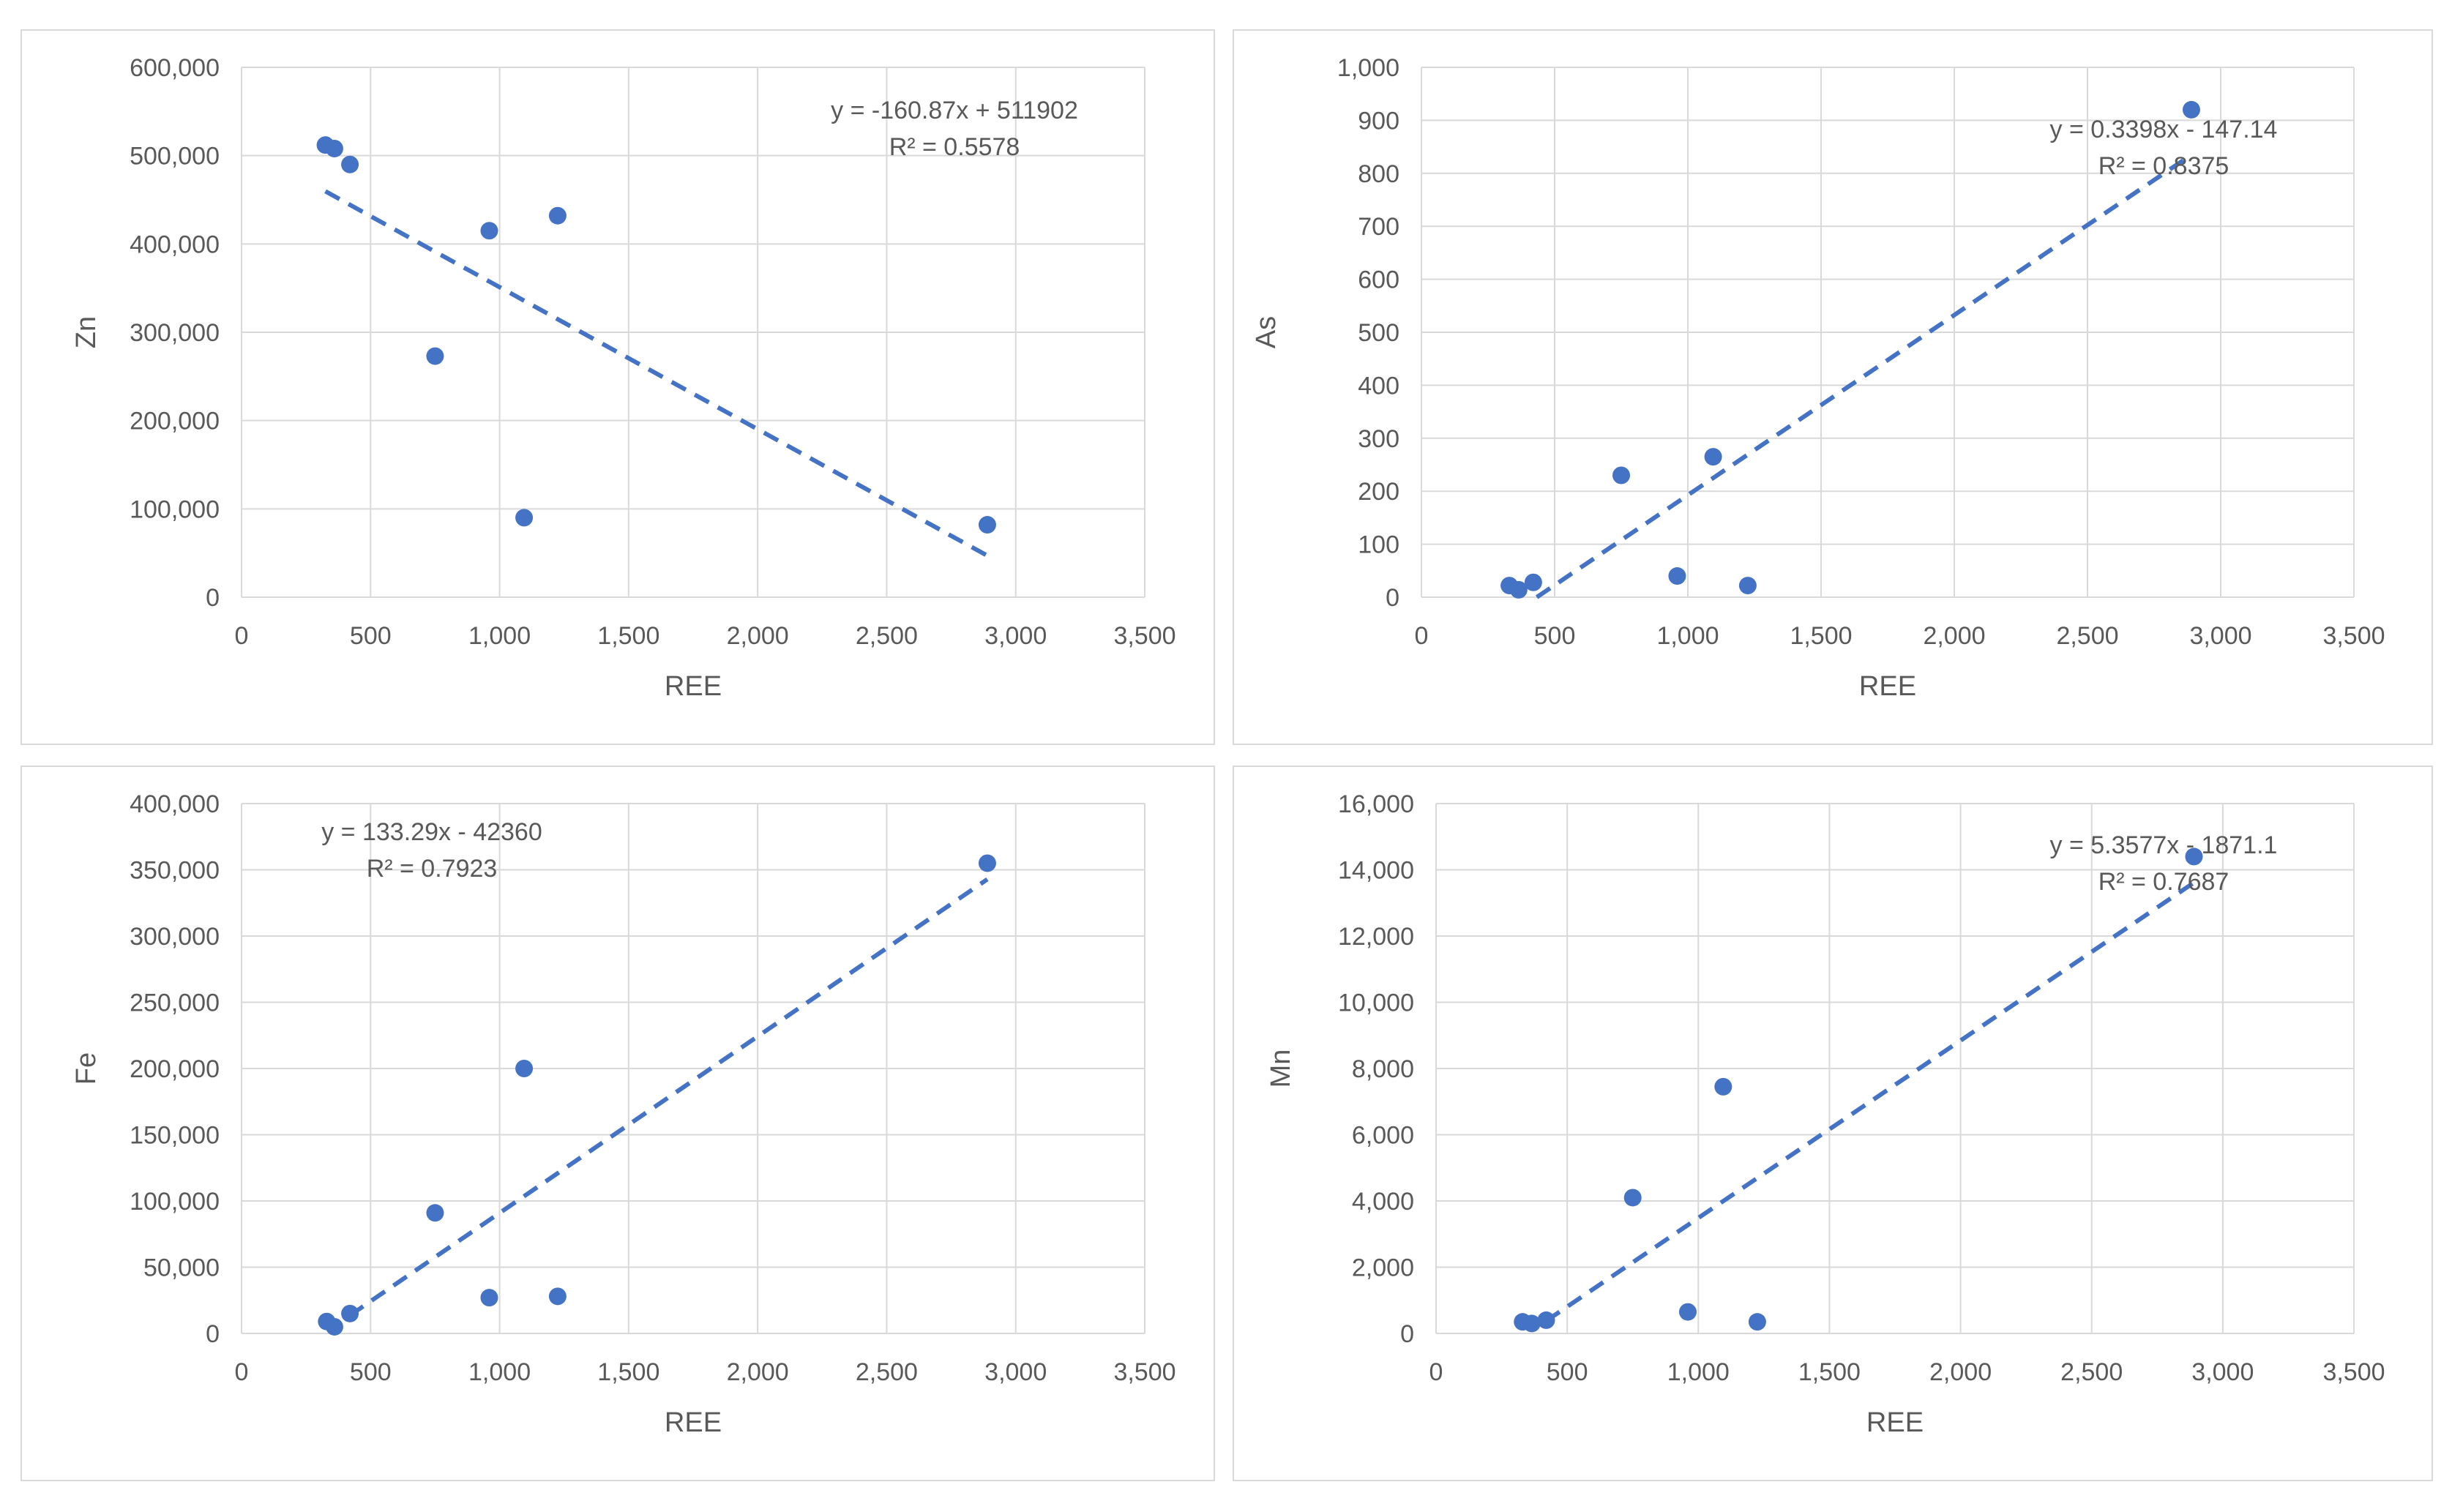 The image size is (2452, 1512). What do you see at coordinates (86, 332) in the screenshot?
I see `y-axis-label: Zn` at bounding box center [86, 332].